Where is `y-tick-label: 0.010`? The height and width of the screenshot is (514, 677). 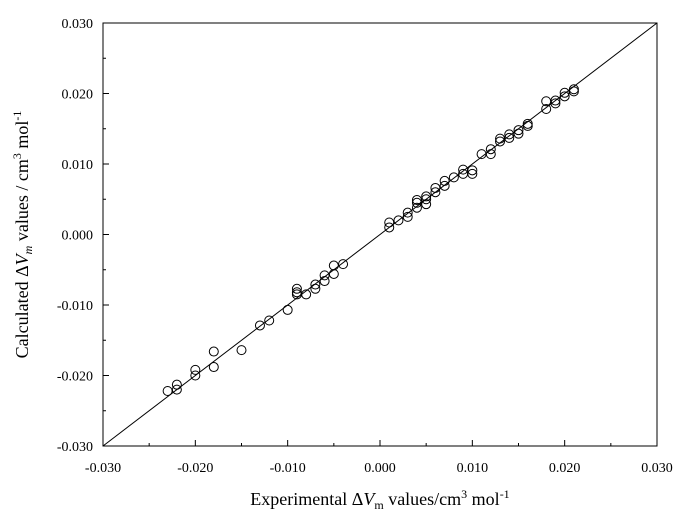 y-tick-label: 0.010 is located at coordinates (78, 165).